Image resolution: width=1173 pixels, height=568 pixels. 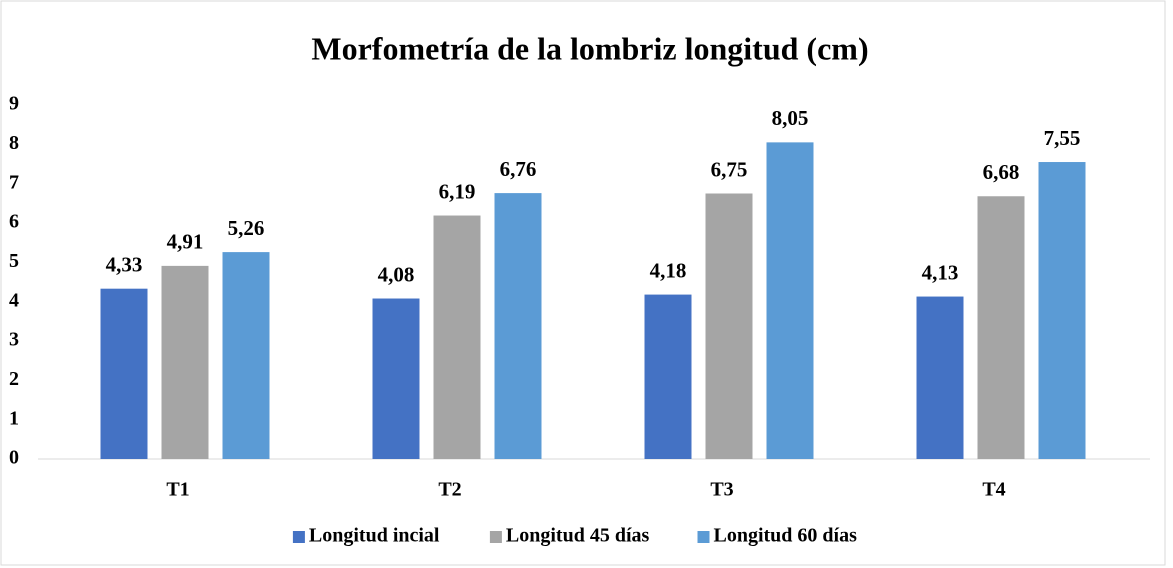 I want to click on value-label: 6,19, so click(x=457, y=191).